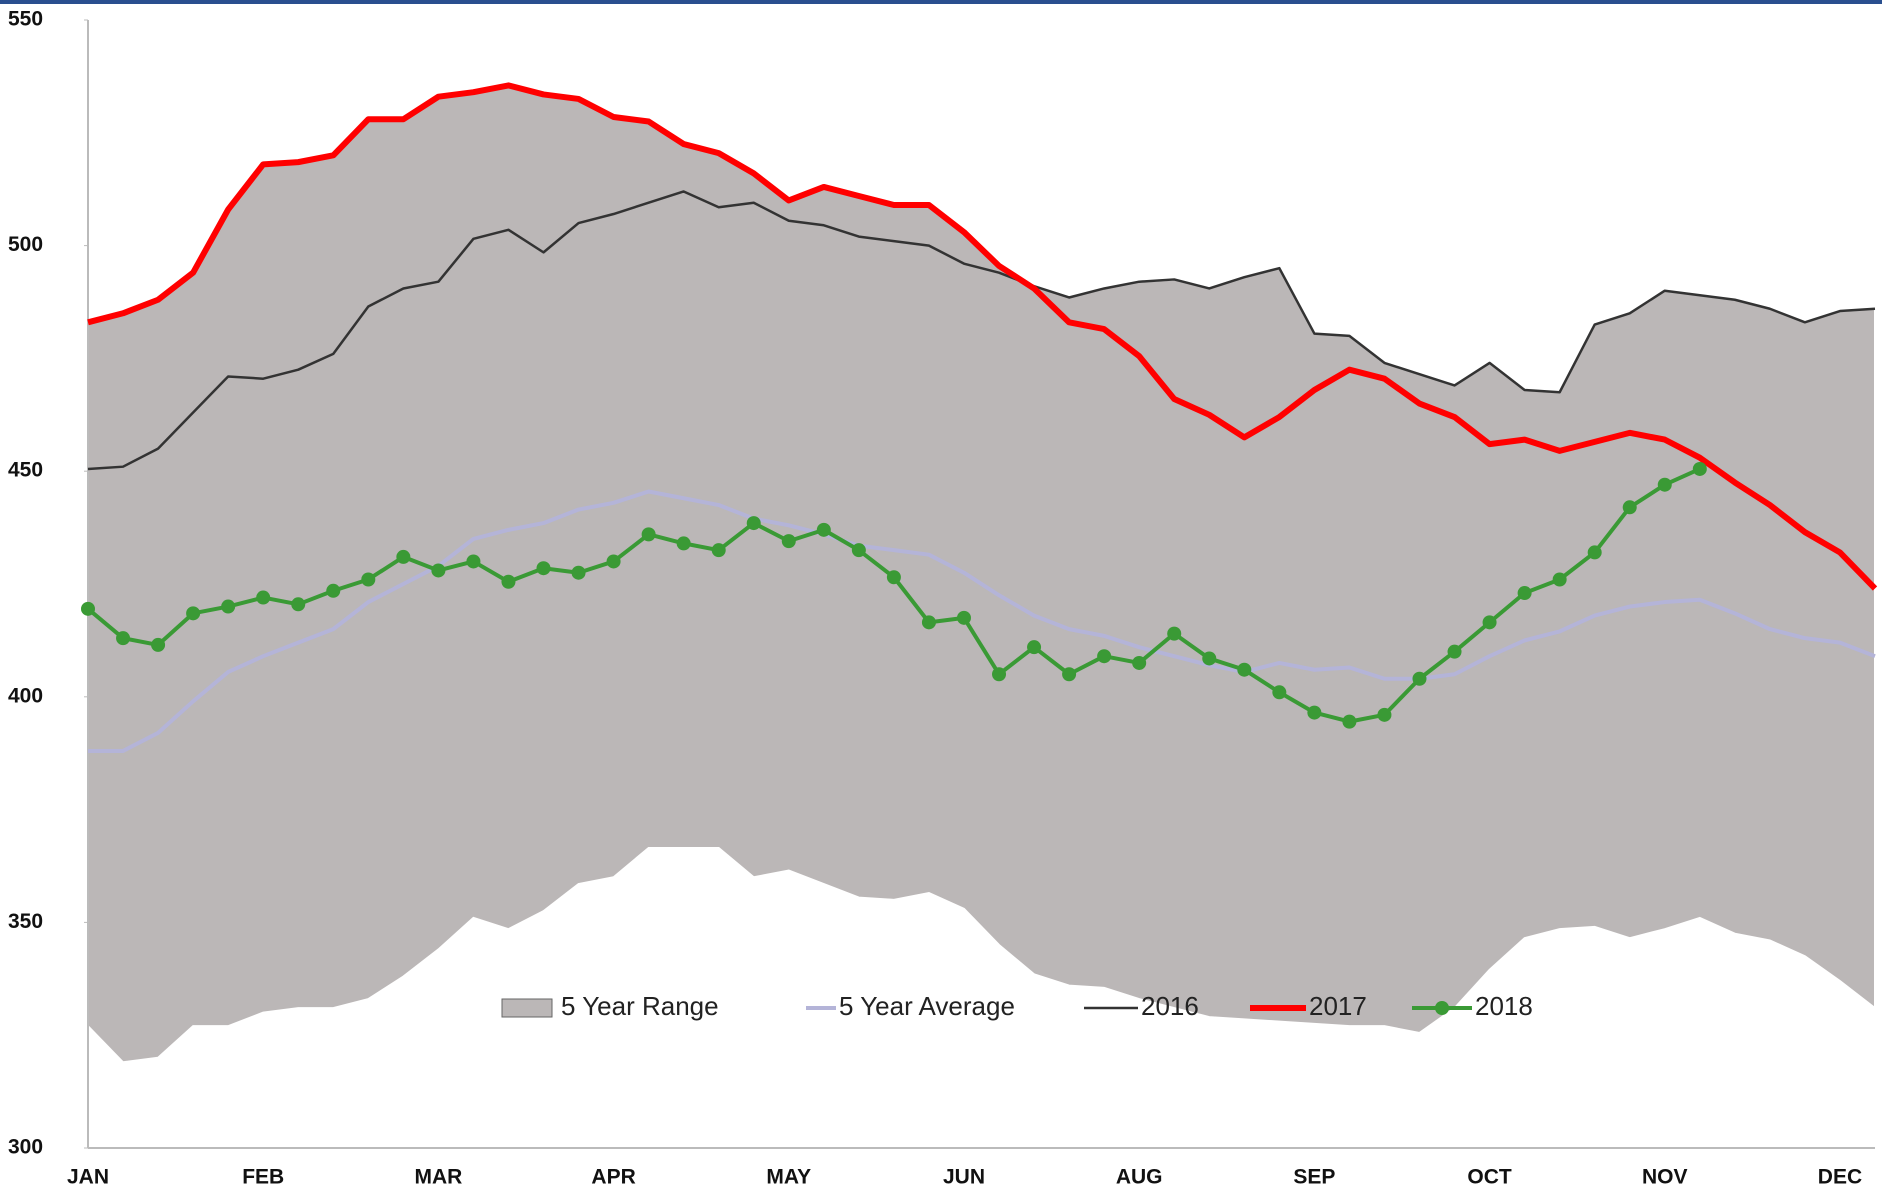  Describe the element at coordinates (1840, 1177) in the screenshot. I see `x-tick-label: DEC` at that location.